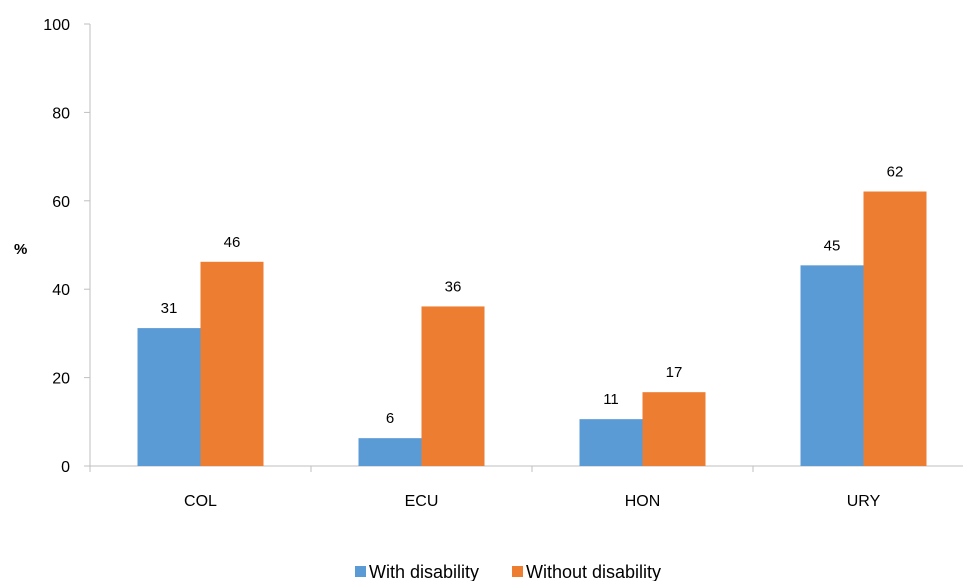 Image resolution: width=963 pixels, height=581 pixels. Describe the element at coordinates (20, 249) in the screenshot. I see `y-axis-label: %` at that location.